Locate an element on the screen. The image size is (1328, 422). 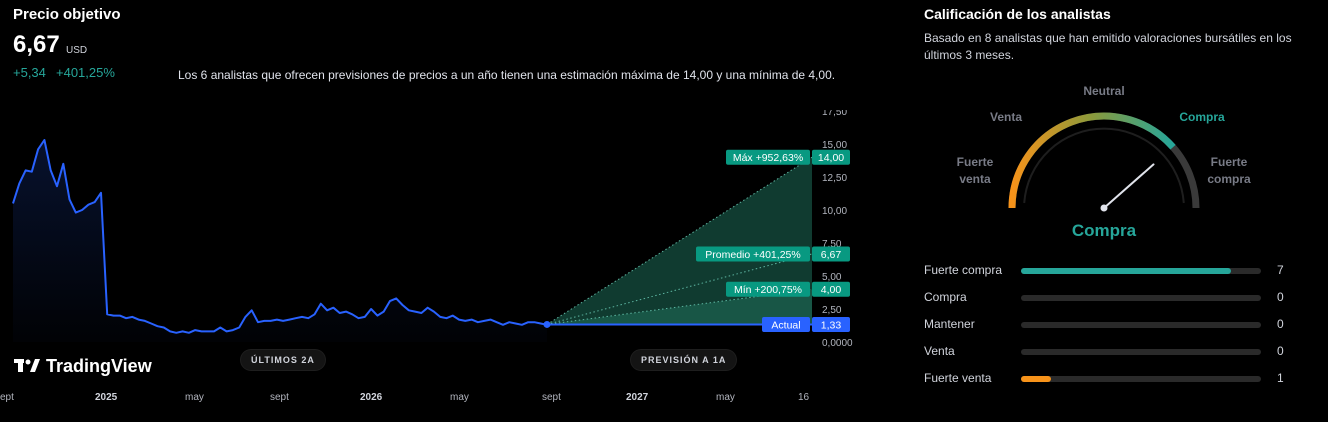
forecast-line-max is located at coordinates (679, 240).